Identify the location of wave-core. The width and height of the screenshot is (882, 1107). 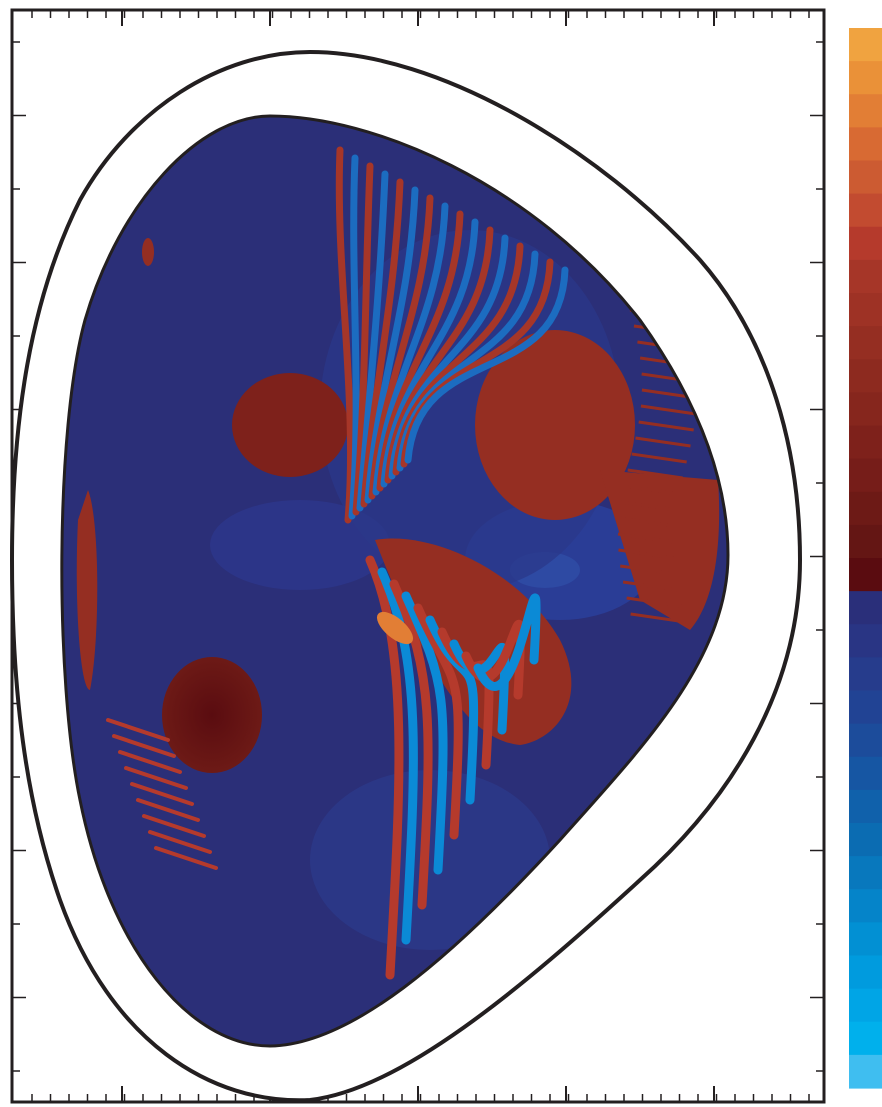
(395, 628).